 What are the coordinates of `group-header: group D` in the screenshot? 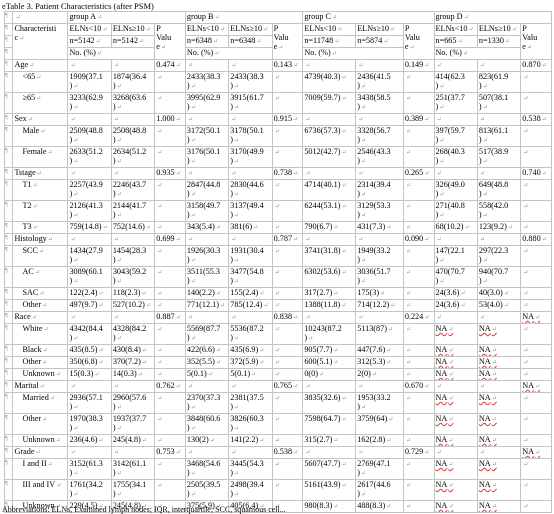 It's located at (492, 17).